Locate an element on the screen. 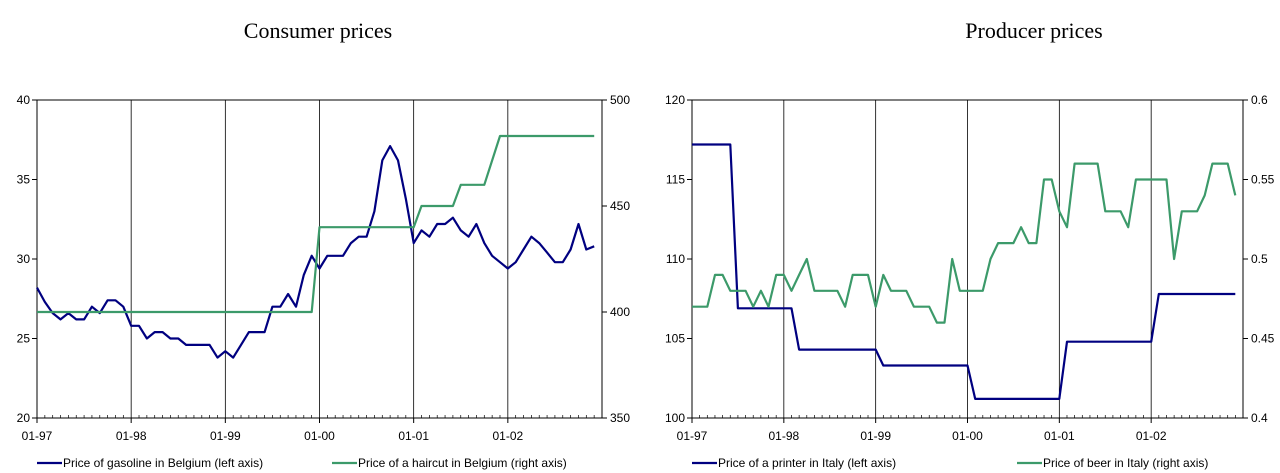 This screenshot has width=1280, height=473. left-axis-tick-label: 105 is located at coordinates (675, 339).